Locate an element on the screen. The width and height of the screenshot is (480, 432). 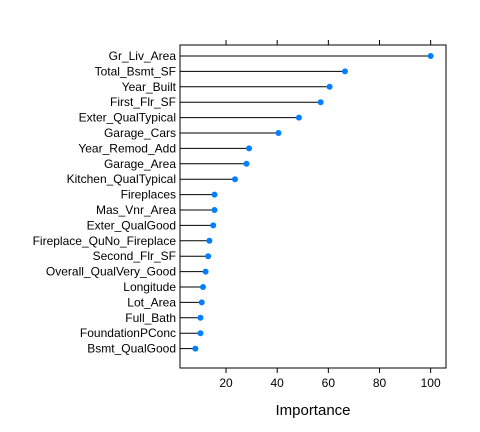
point-overall-qualvery-good is located at coordinates (205, 271).